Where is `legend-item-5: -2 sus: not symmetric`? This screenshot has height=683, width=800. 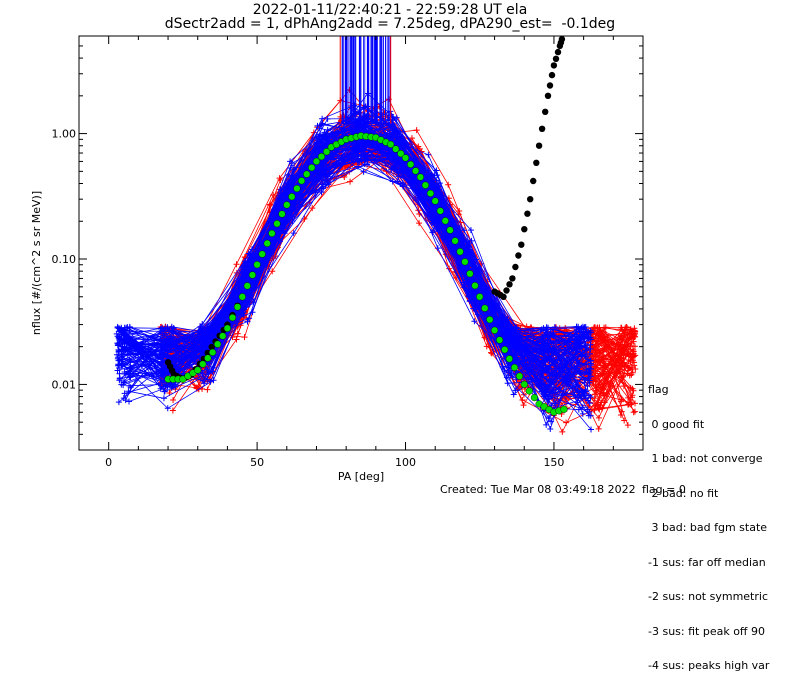 legend-item-5: -2 sus: not symmetric is located at coordinates (708, 596).